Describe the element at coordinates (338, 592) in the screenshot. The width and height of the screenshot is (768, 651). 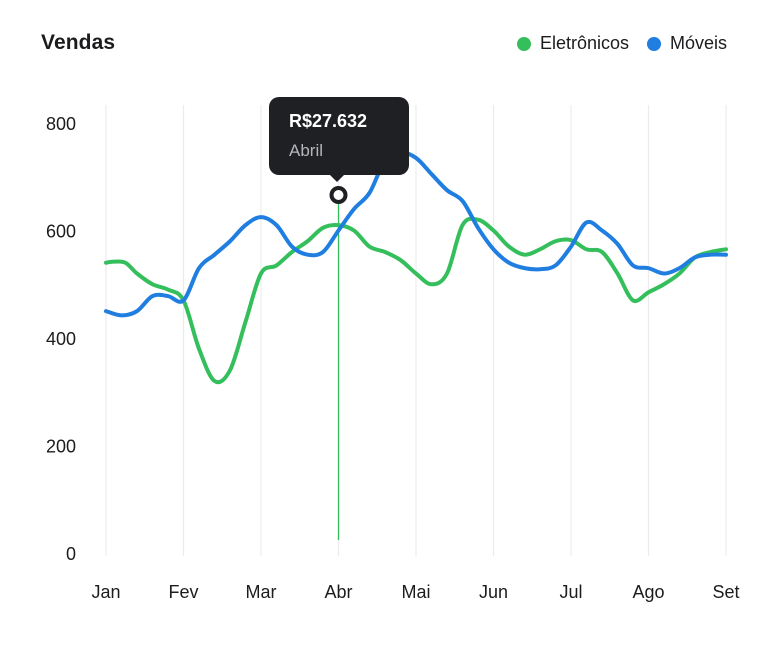
I see `x-tick-label-abr: Abr` at that location.